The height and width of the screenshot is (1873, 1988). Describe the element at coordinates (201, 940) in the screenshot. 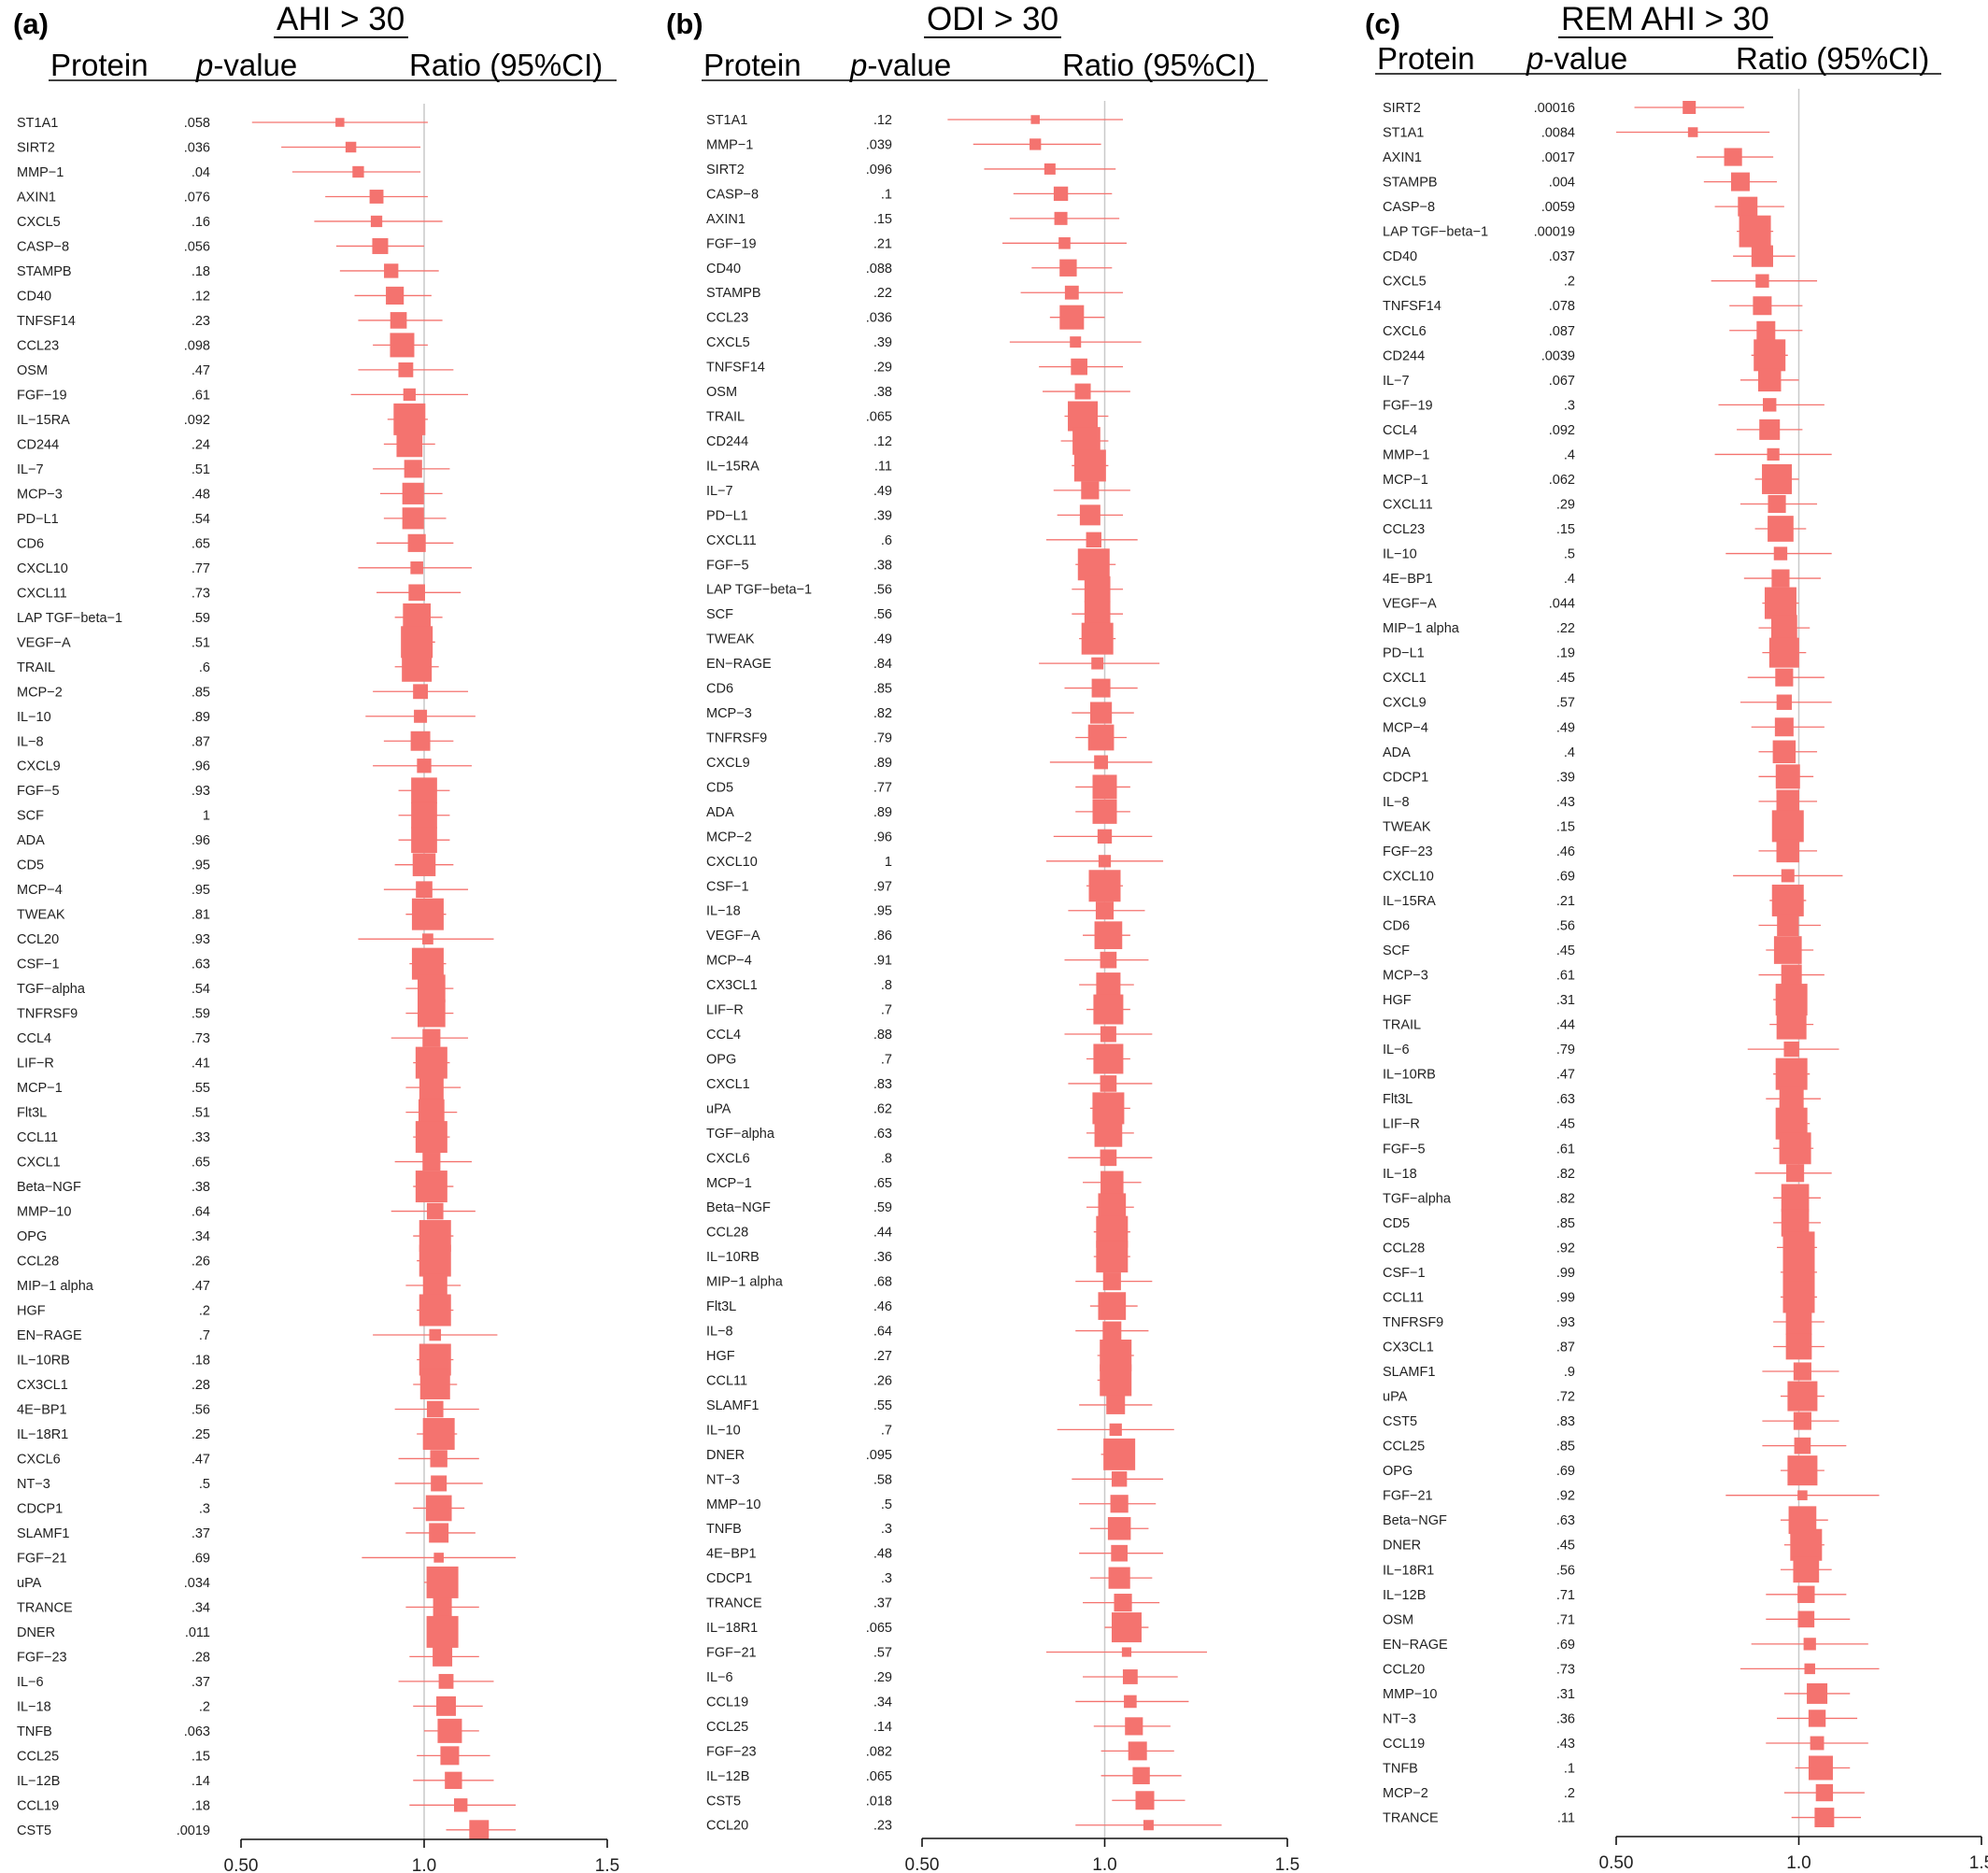

I see `p-value: .93` at that location.